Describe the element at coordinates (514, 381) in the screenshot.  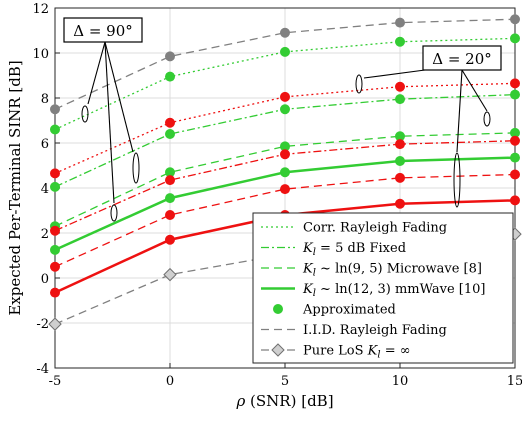
I see `x-tick-label: 15` at that location.